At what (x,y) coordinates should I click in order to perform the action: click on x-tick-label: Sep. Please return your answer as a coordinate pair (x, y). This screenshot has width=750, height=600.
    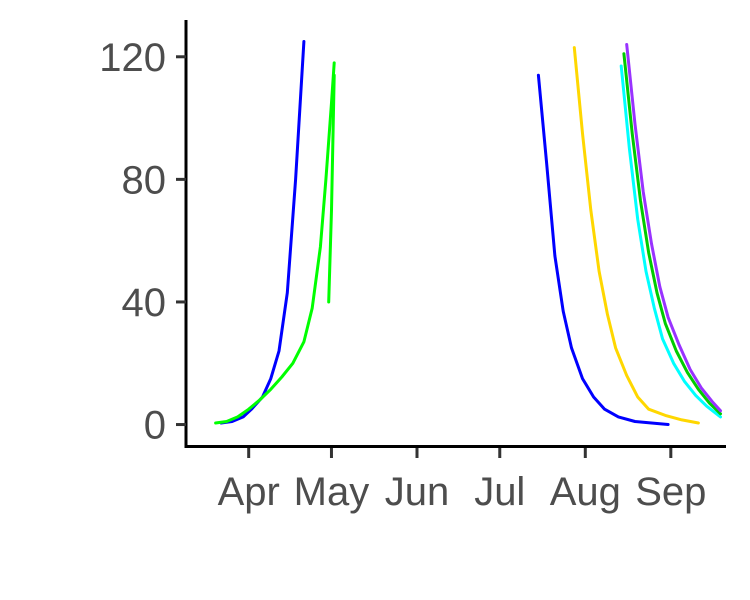
    Looking at the image, I should click on (670, 492).